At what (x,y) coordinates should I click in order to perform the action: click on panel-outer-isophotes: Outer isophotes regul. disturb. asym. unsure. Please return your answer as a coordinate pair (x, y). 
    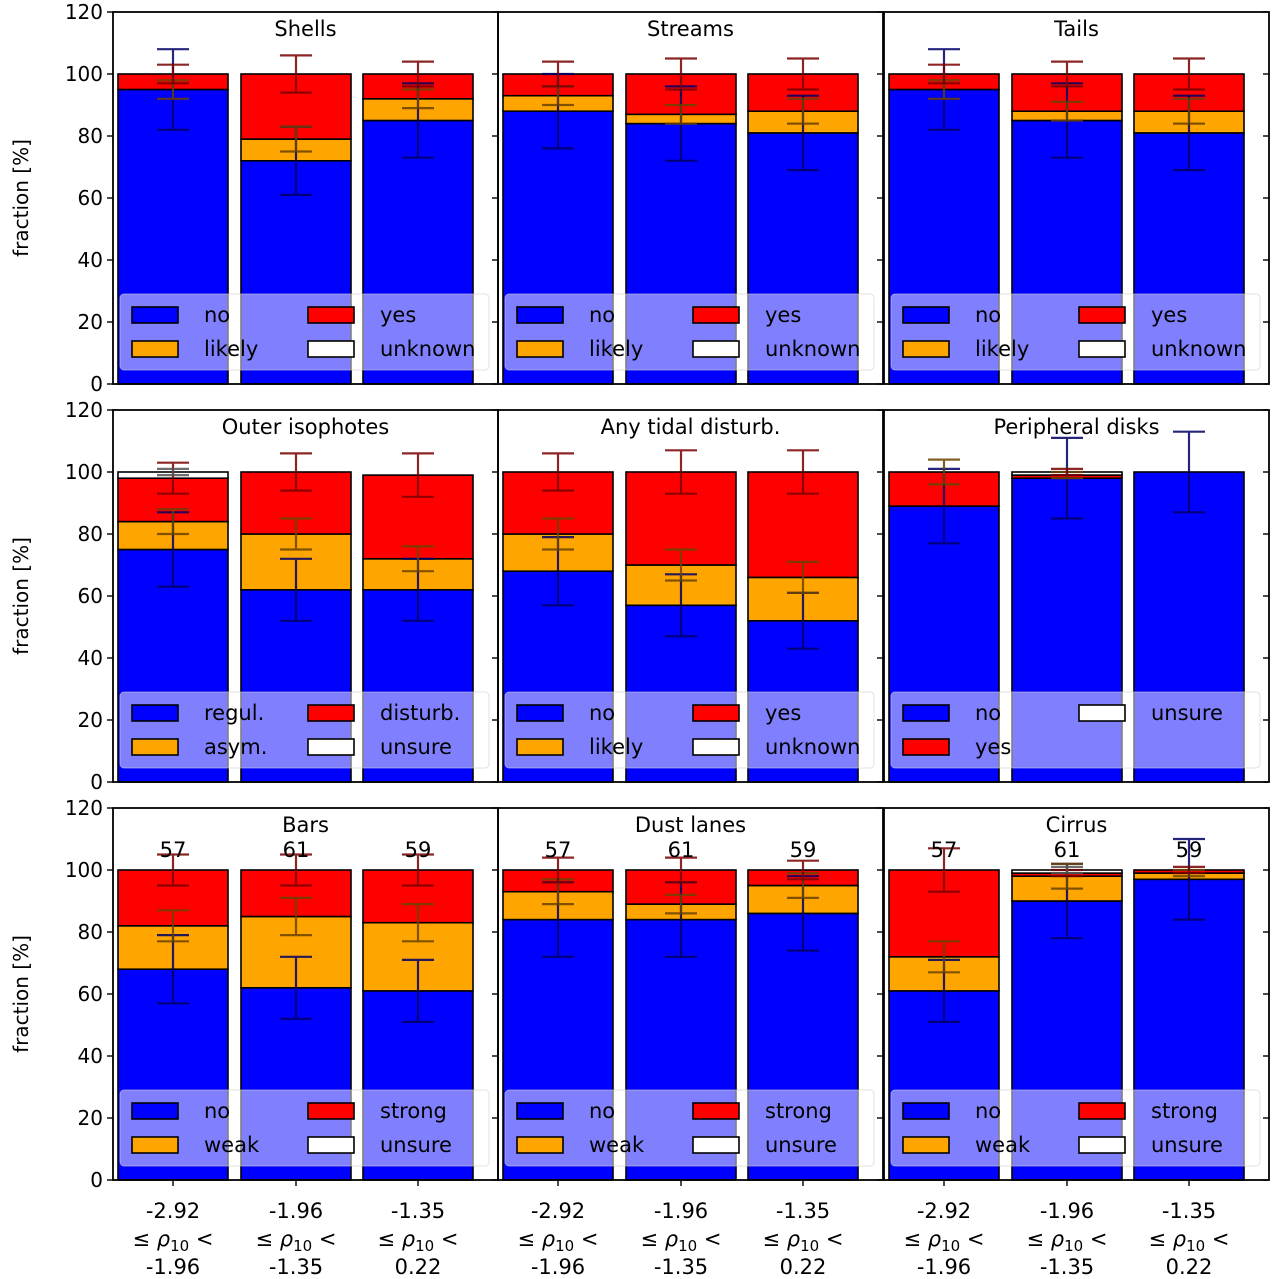
    Looking at the image, I should click on (305, 596).